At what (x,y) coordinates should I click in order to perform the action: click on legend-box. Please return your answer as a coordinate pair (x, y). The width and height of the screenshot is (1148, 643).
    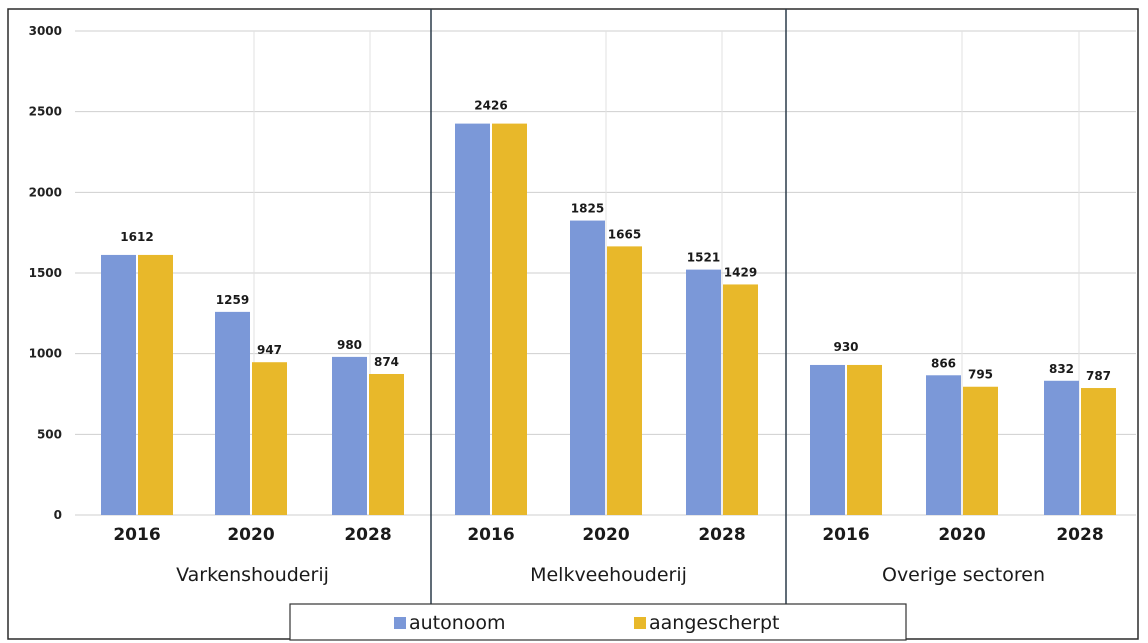
    Looking at the image, I should click on (598, 622).